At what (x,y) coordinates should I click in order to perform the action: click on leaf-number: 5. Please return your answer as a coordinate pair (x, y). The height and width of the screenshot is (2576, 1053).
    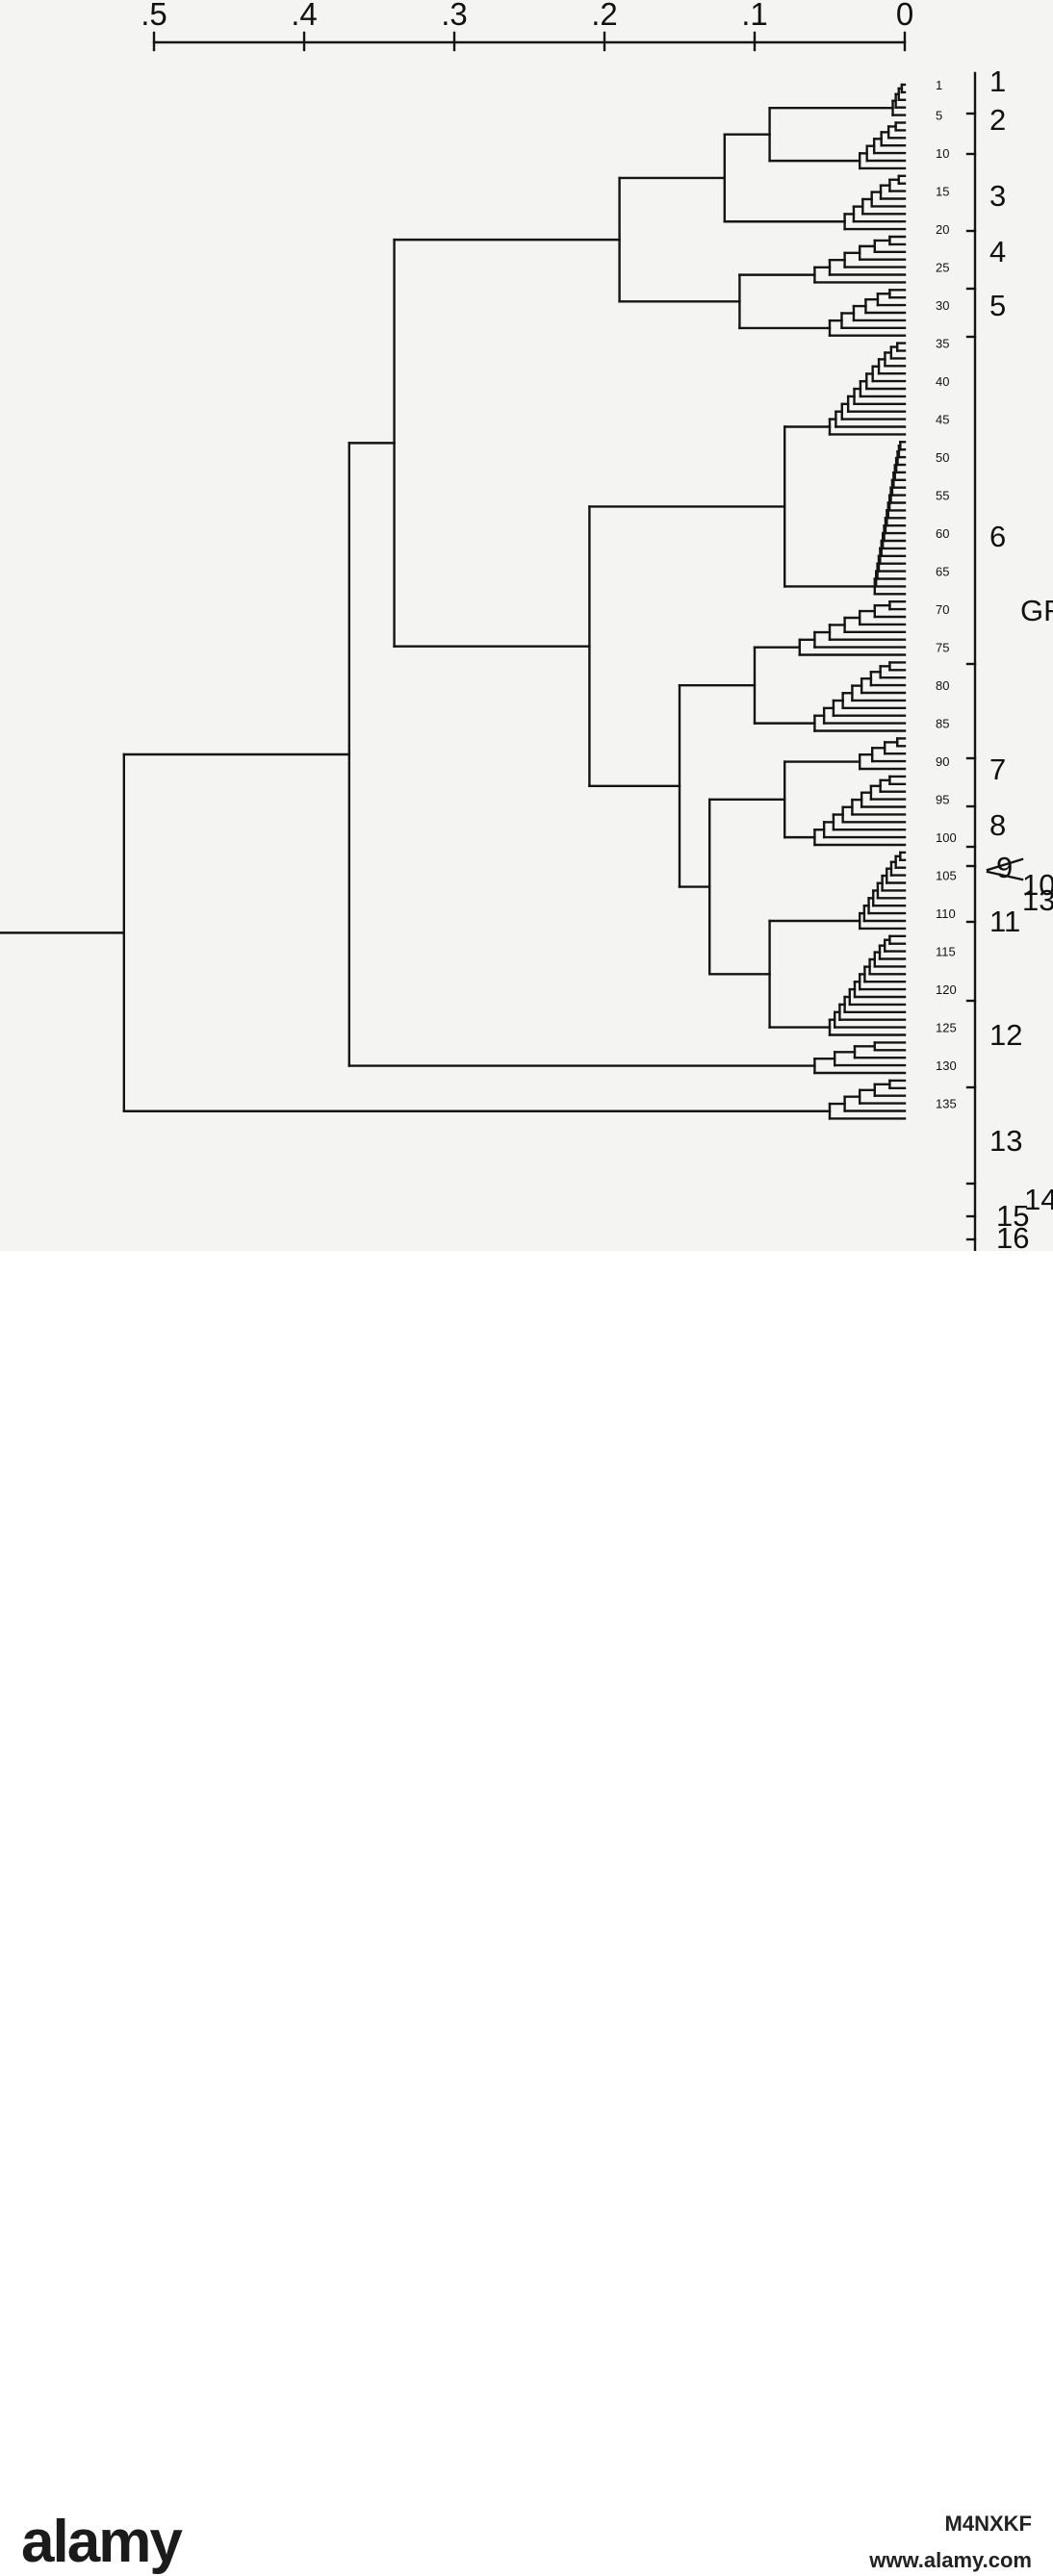
    Looking at the image, I should click on (939, 116).